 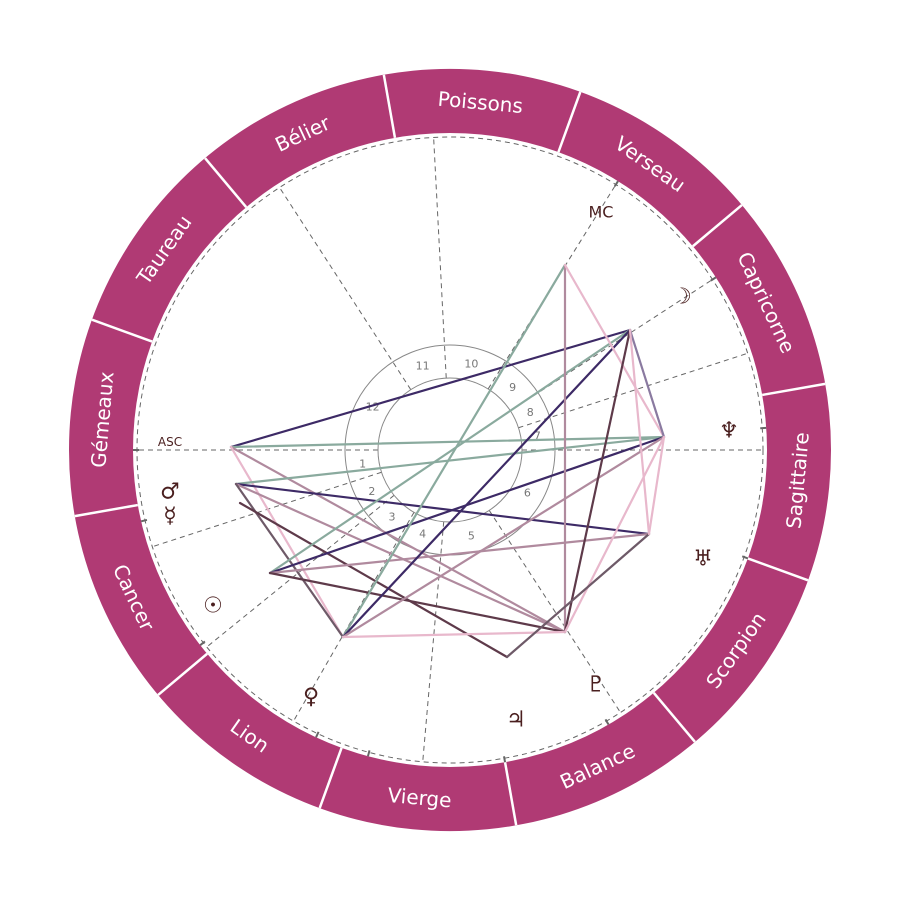 What do you see at coordinates (682, 297) in the screenshot?
I see `moon-icon: ☽` at bounding box center [682, 297].